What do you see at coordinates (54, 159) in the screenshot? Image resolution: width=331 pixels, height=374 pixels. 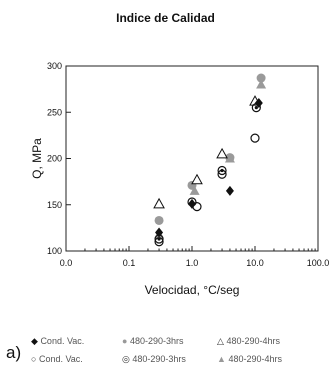 I see `y-tick-label: 200` at bounding box center [54, 159].